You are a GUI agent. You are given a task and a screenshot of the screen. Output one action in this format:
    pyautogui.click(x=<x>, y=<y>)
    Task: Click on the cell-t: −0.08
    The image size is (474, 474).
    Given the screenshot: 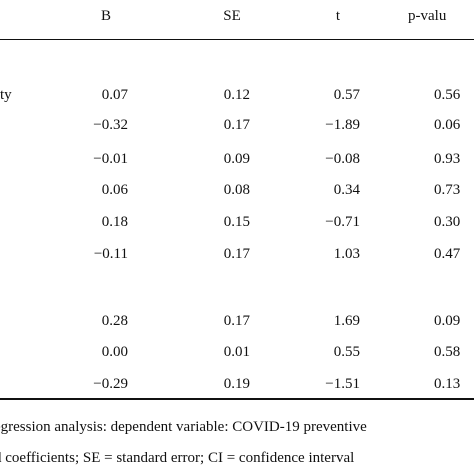 What is the action you would take?
    pyautogui.click(x=342, y=159)
    